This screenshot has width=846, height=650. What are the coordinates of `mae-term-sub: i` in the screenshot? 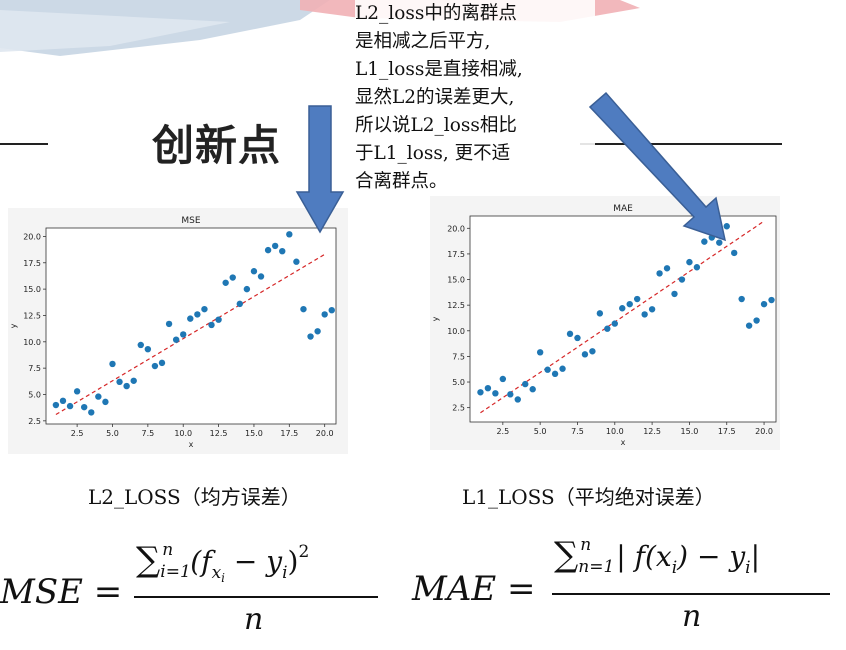 It's located at (674, 568).